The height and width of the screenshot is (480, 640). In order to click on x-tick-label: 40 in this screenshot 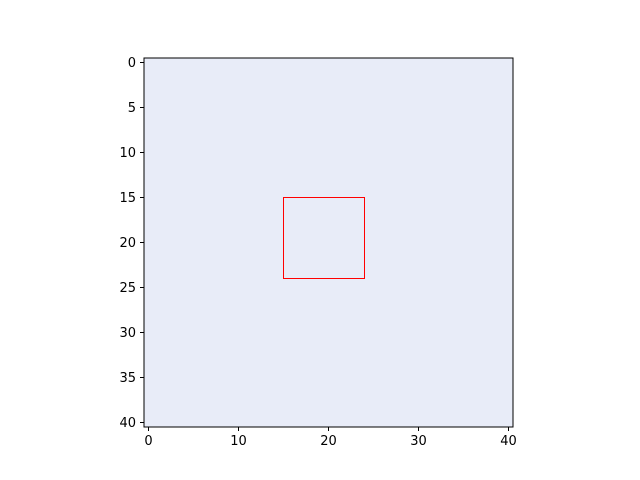, I will do `click(508, 441)`.